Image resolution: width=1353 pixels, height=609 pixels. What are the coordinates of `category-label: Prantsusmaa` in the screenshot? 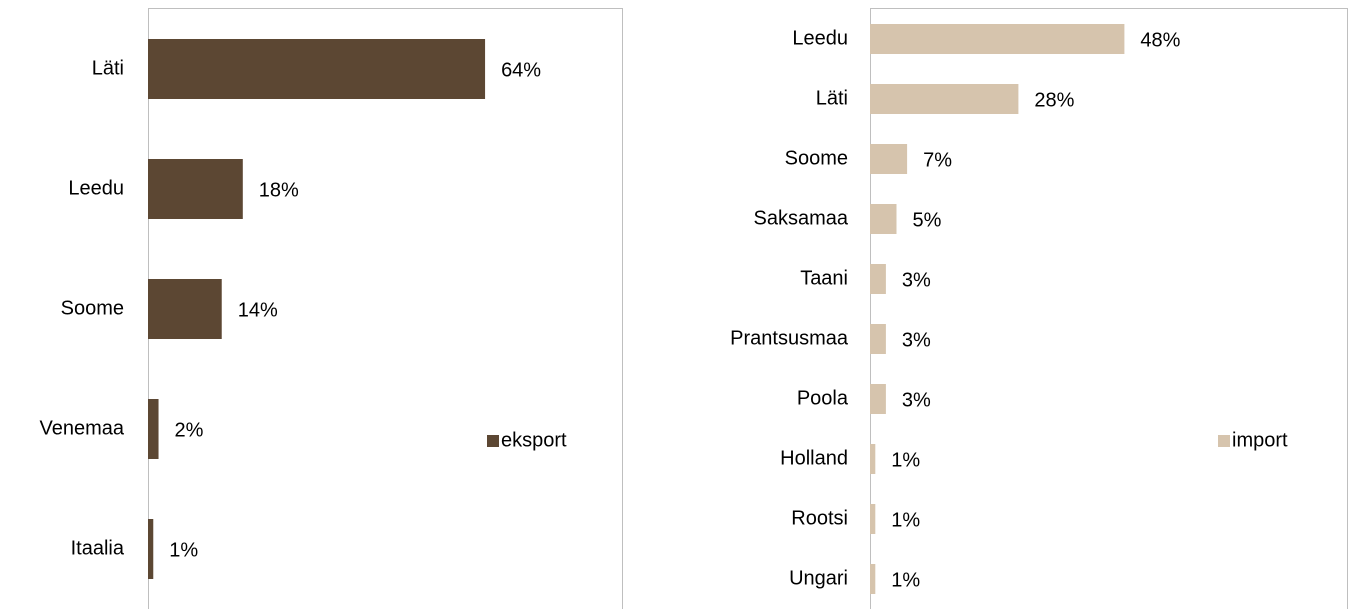 It's located at (789, 338).